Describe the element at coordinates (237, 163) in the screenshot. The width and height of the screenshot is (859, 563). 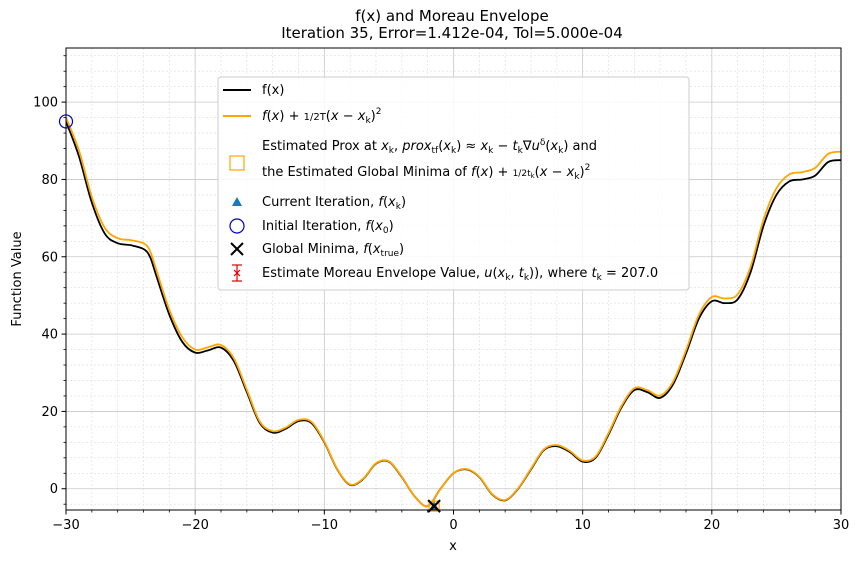
I see `legend-prox-marker` at that location.